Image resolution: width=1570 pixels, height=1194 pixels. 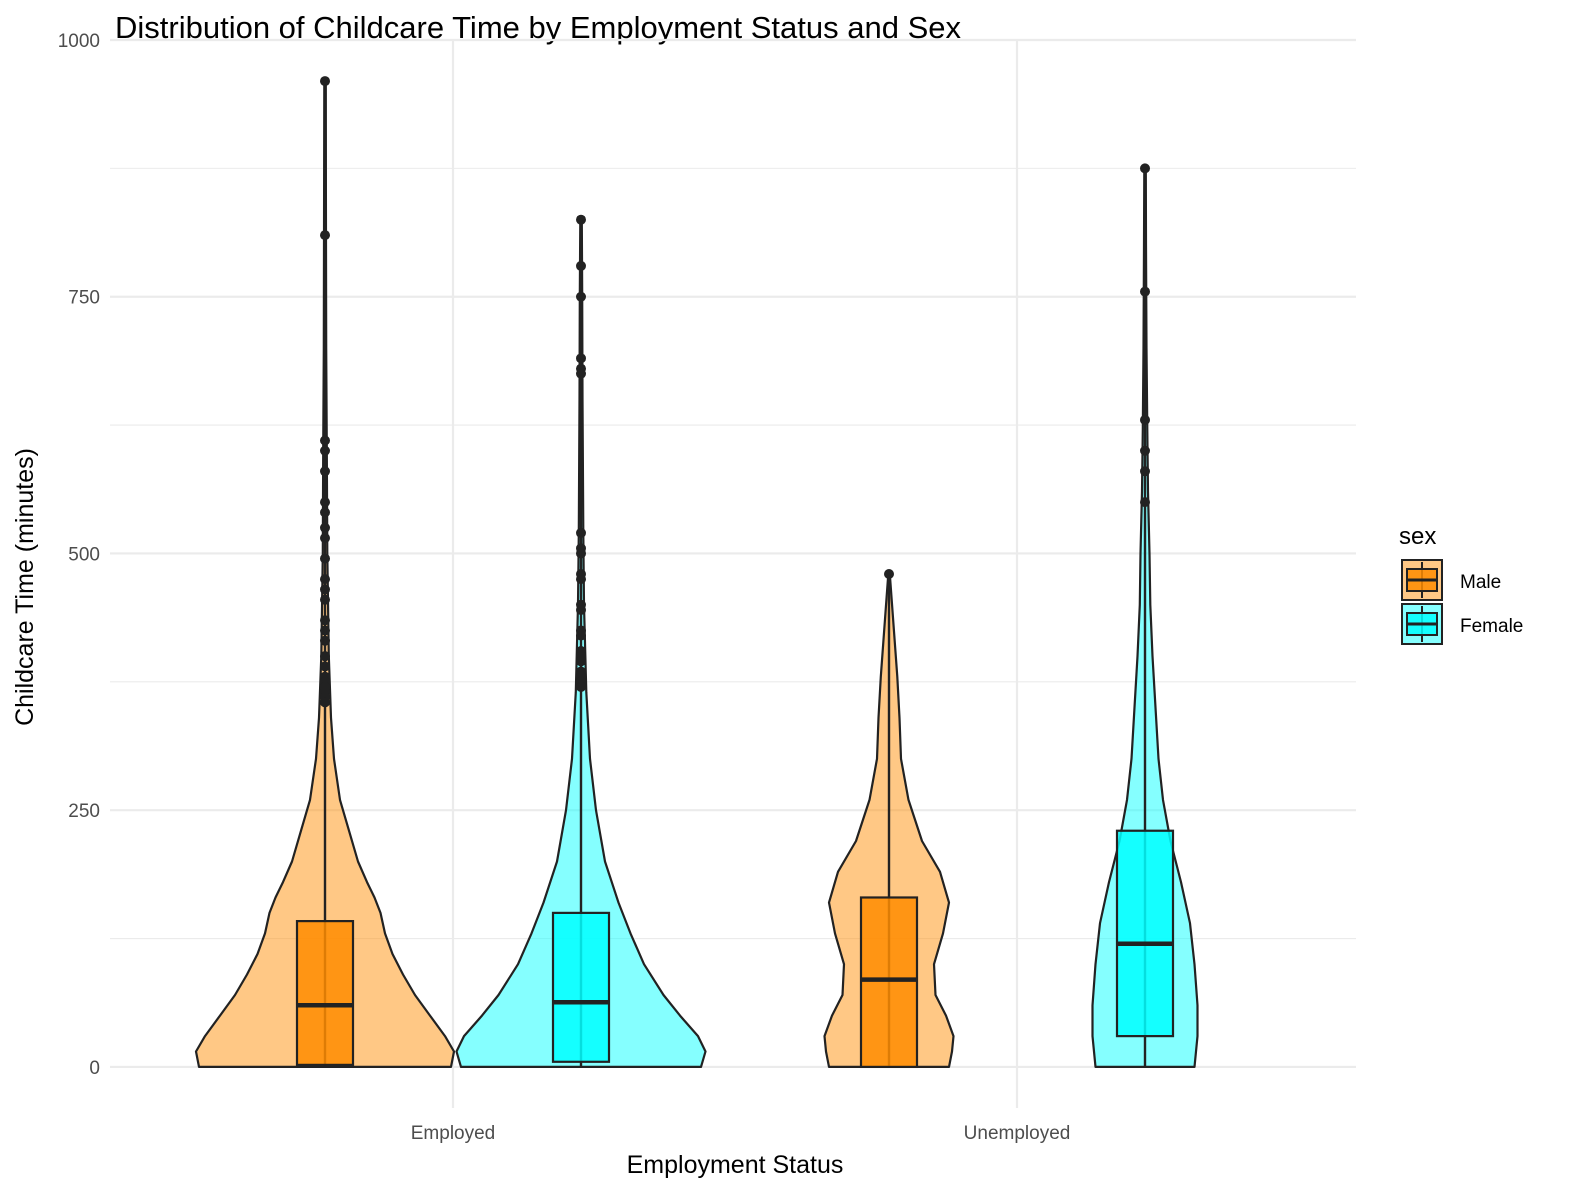 I want to click on y-tick-label: 750, so click(x=84, y=298).